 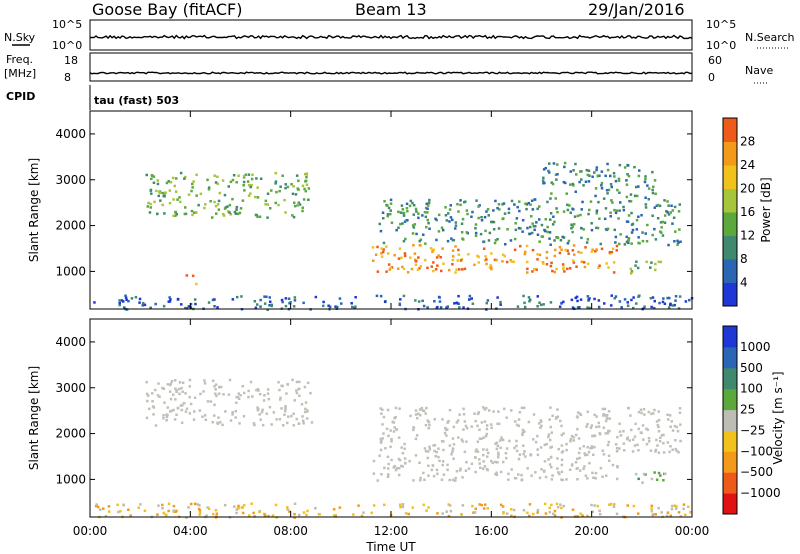 What do you see at coordinates (751, 389) in the screenshot?
I see `colorbar-tick-label: 100` at bounding box center [751, 389].